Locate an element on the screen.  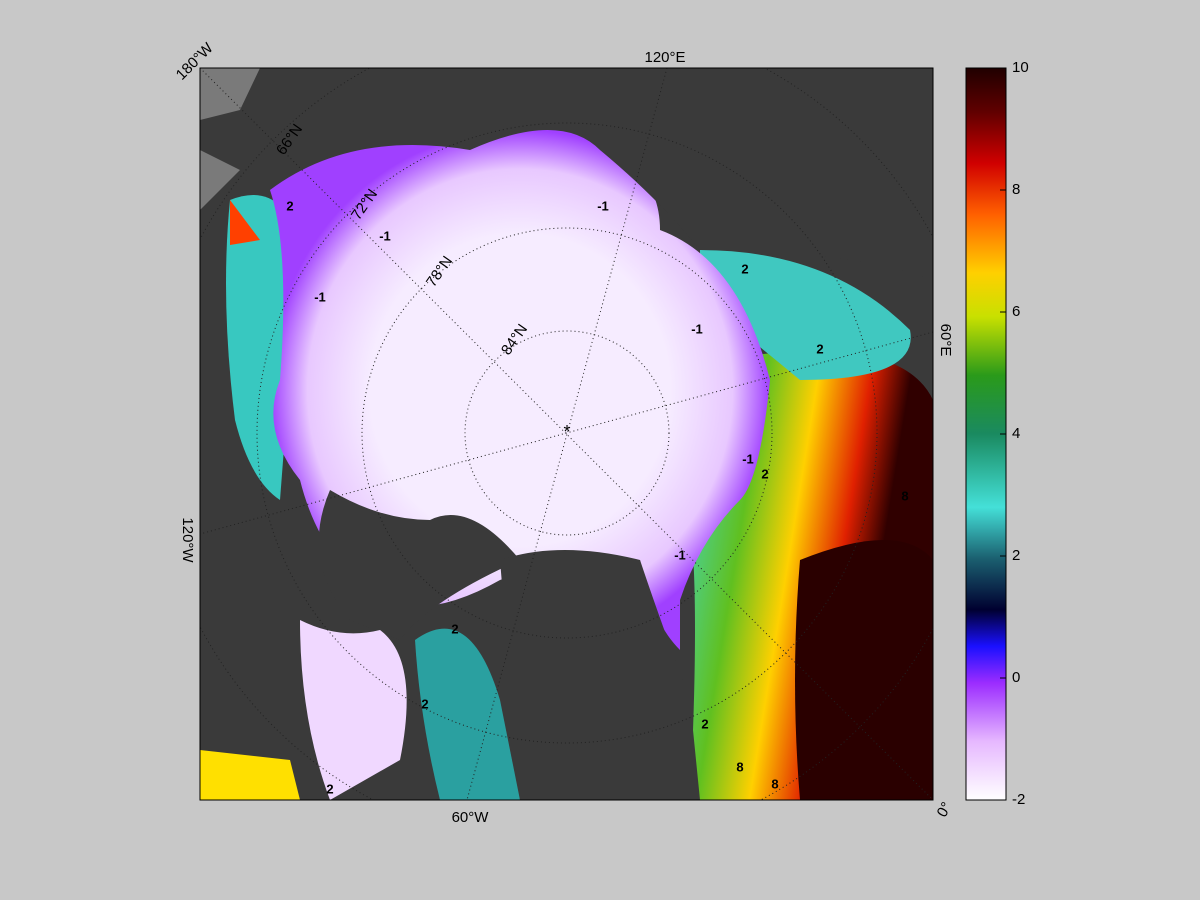
colorbar-tick-label: 4 is located at coordinates (1016, 433).